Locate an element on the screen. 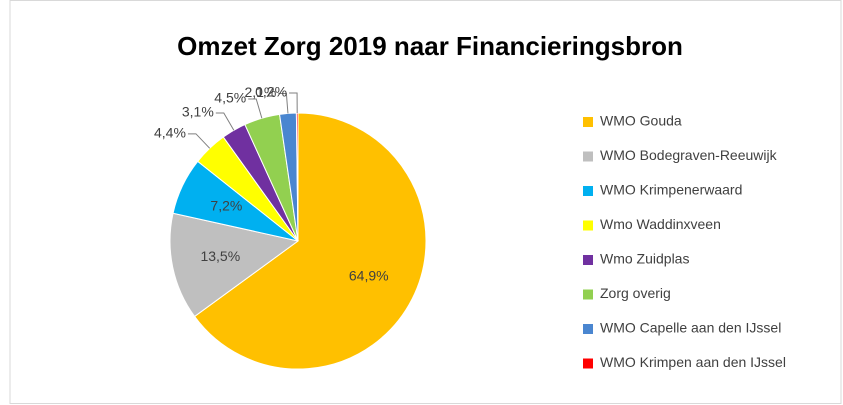  legend-label: Wmo Zuidplas is located at coordinates (644, 259).